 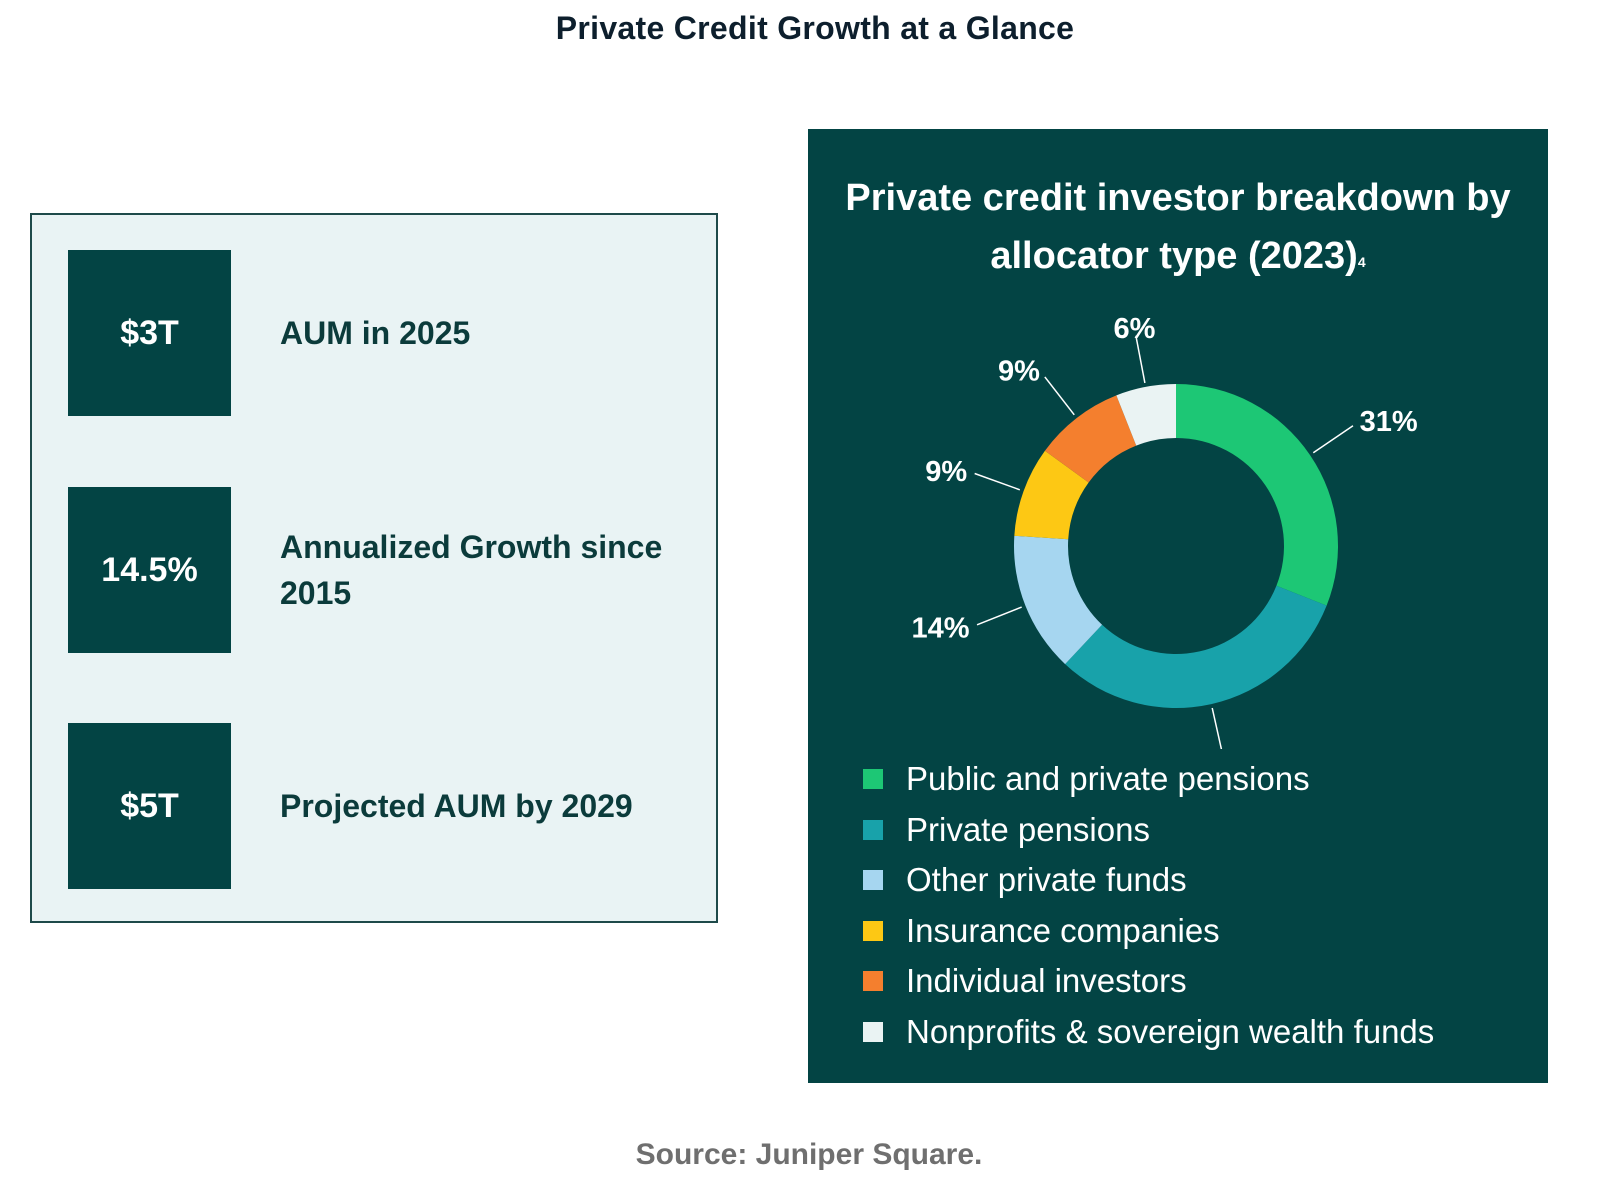 I want to click on donut-chart: 31% 31% 14% 9% 9% 6%, so click(x=1165, y=531).